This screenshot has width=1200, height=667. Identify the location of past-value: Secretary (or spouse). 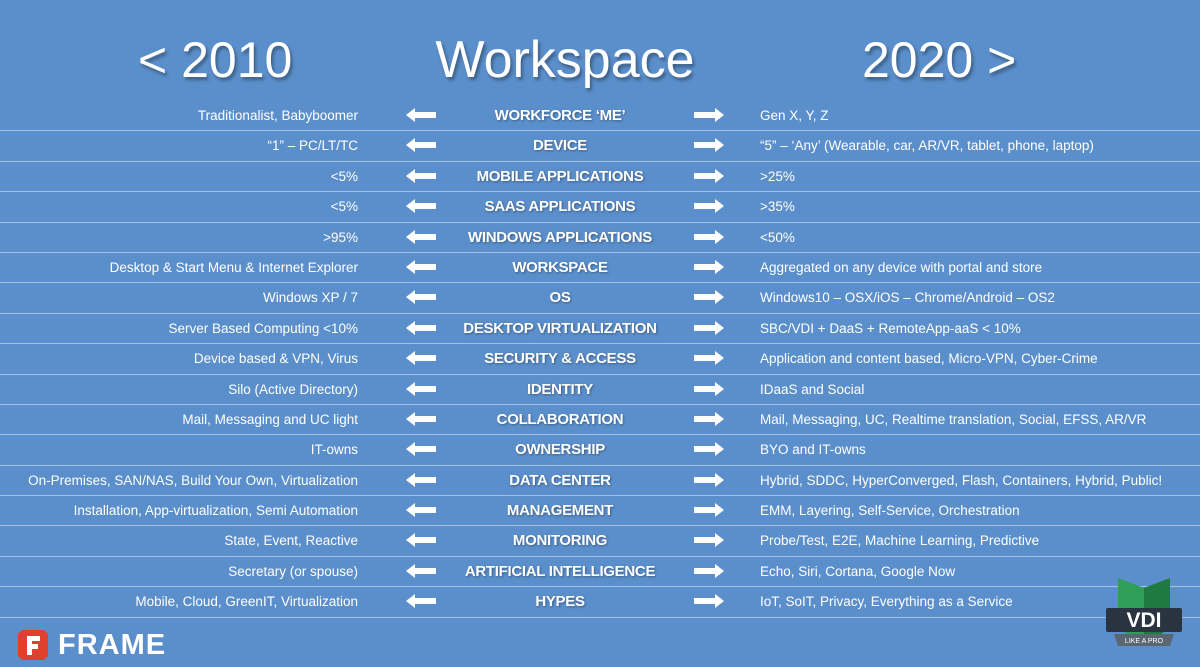
(293, 571).